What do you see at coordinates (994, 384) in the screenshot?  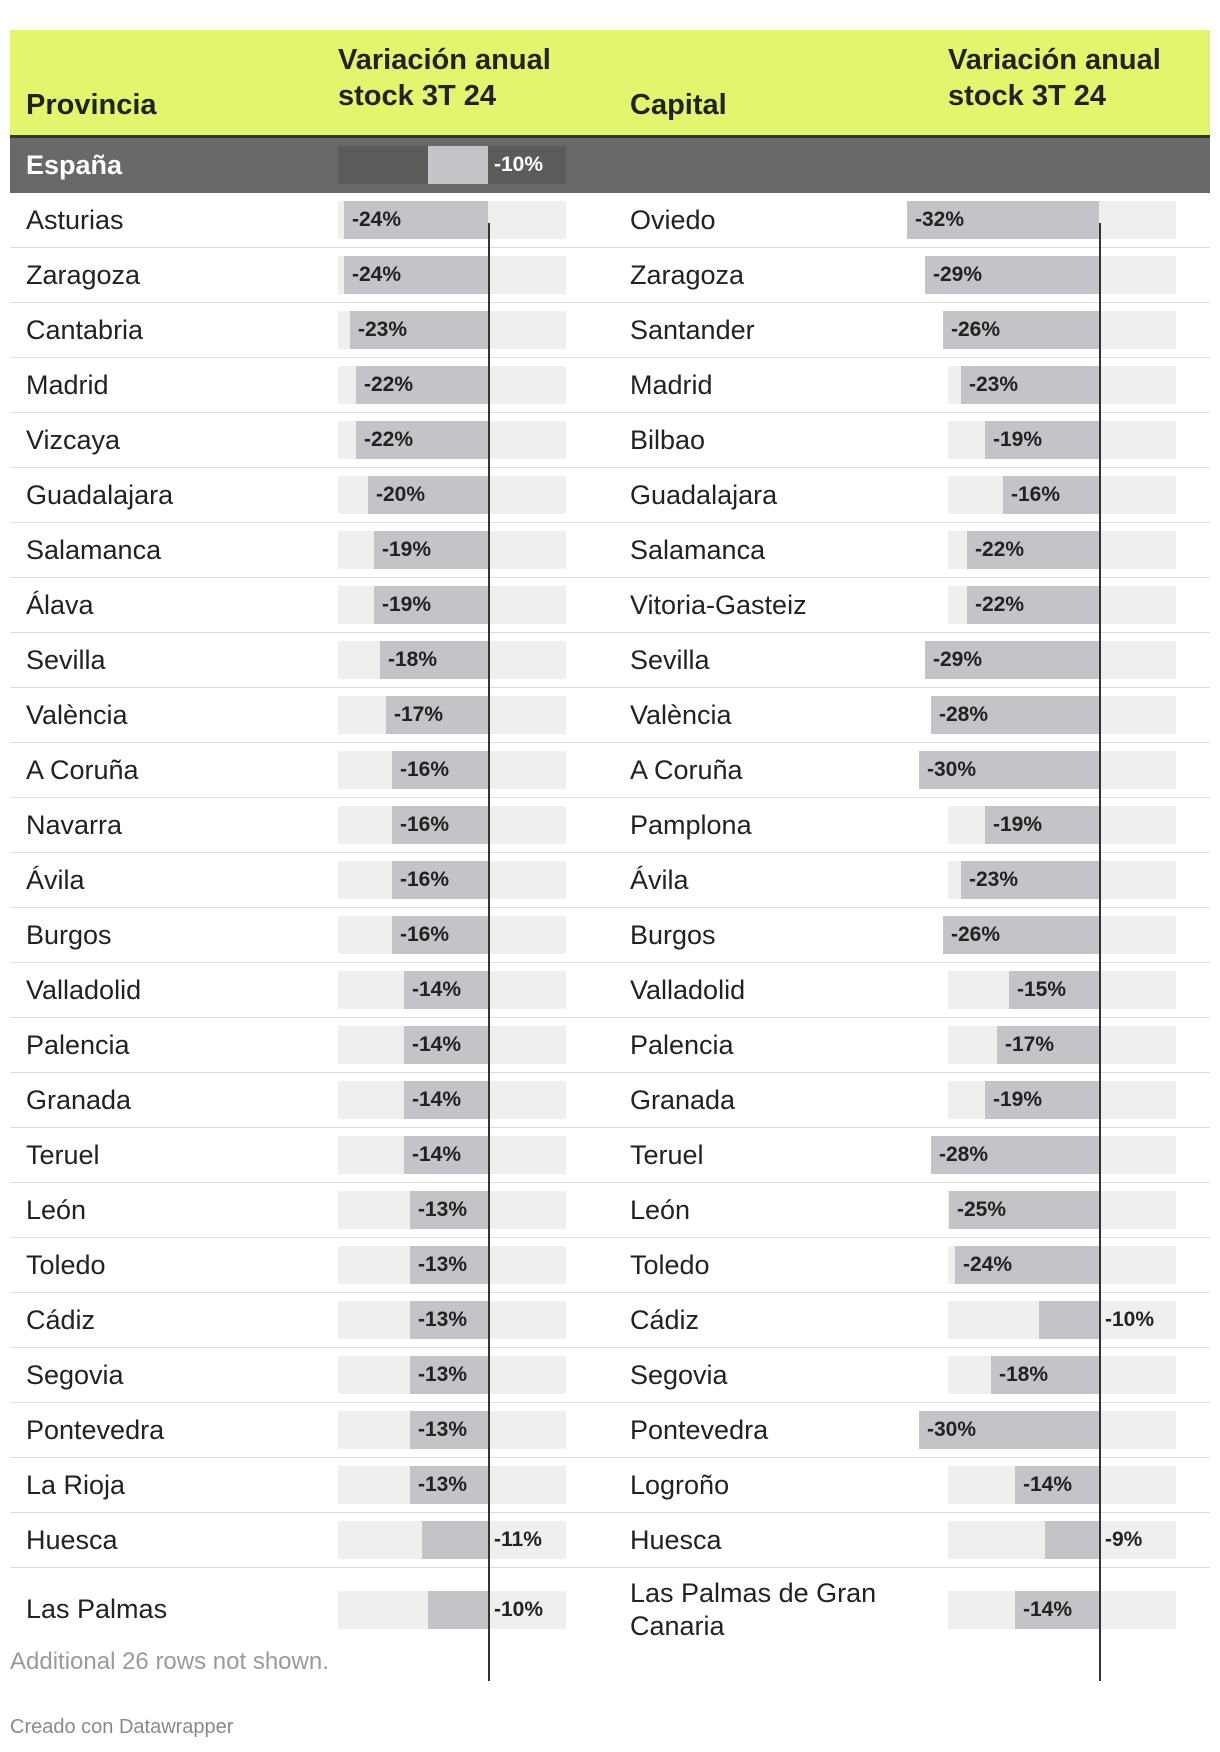 I see `capital-value-label: -23%` at bounding box center [994, 384].